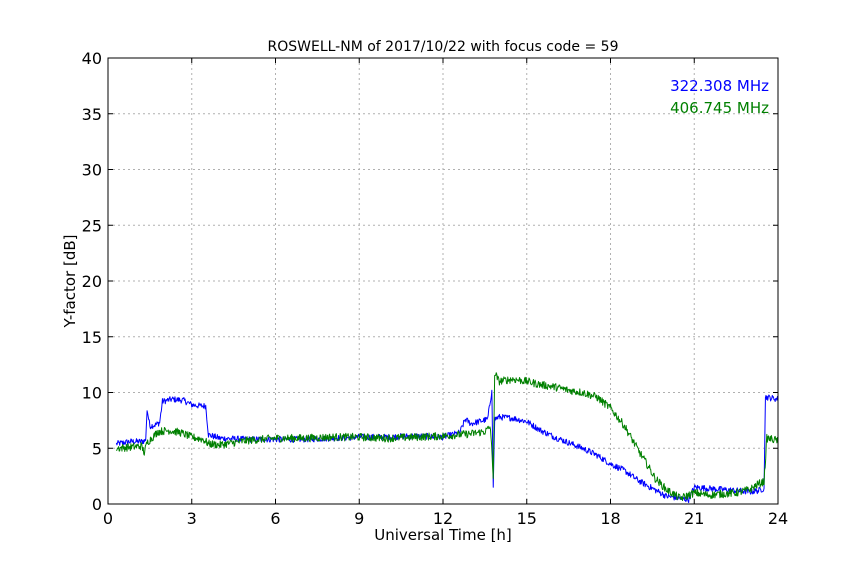 Image resolution: width=864 pixels, height=576 pixels. Describe the element at coordinates (719, 97) in the screenshot. I see `legend: 322.308 MHz 406.745 MHz` at that location.